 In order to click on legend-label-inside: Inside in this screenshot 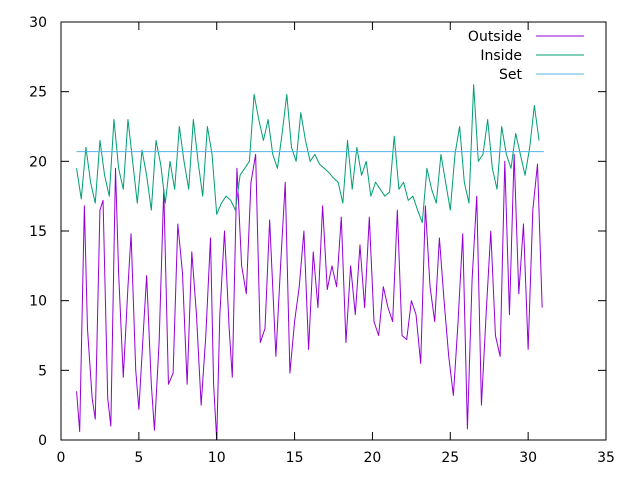, I will do `click(501, 56)`.